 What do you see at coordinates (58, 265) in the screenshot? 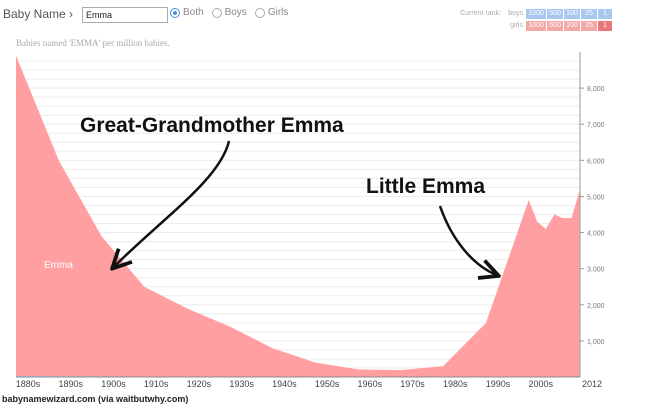
I see `series-label: Emma` at bounding box center [58, 265].